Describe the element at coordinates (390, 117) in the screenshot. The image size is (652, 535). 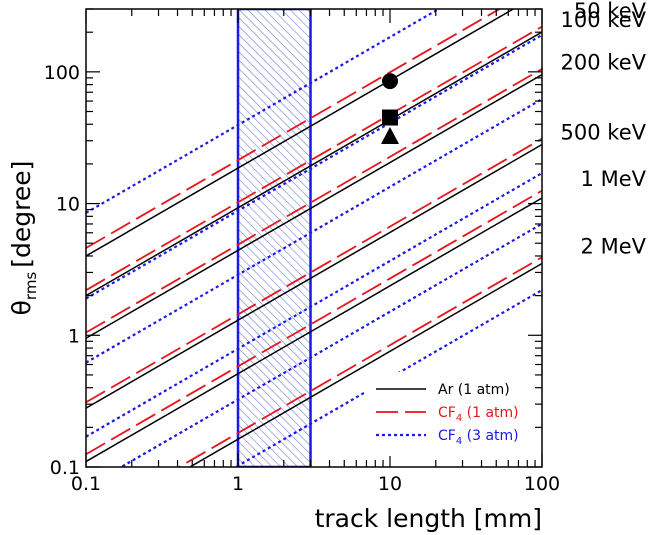
I see `marker-square` at that location.